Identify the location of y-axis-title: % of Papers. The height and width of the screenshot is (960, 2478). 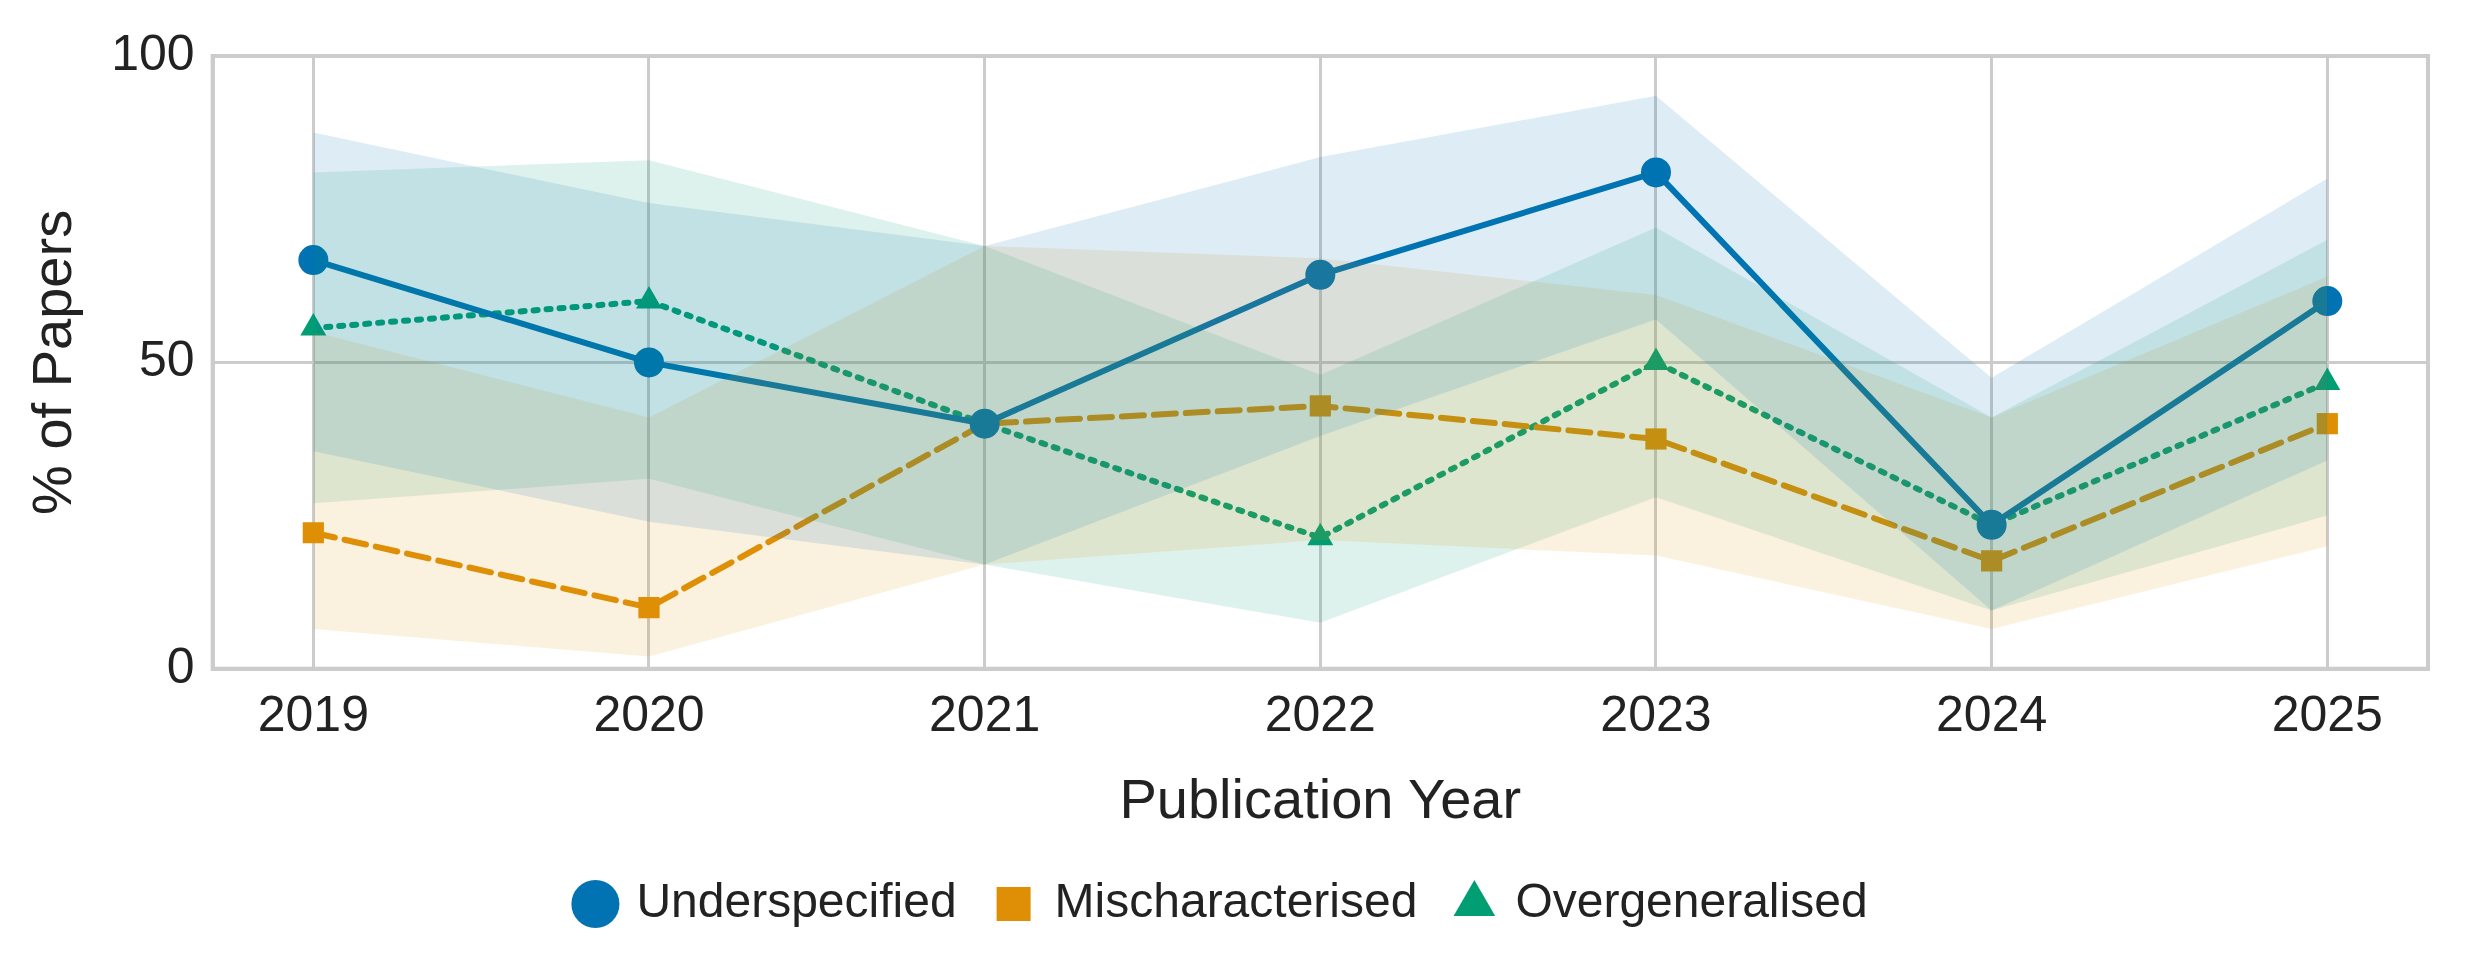
(52, 362).